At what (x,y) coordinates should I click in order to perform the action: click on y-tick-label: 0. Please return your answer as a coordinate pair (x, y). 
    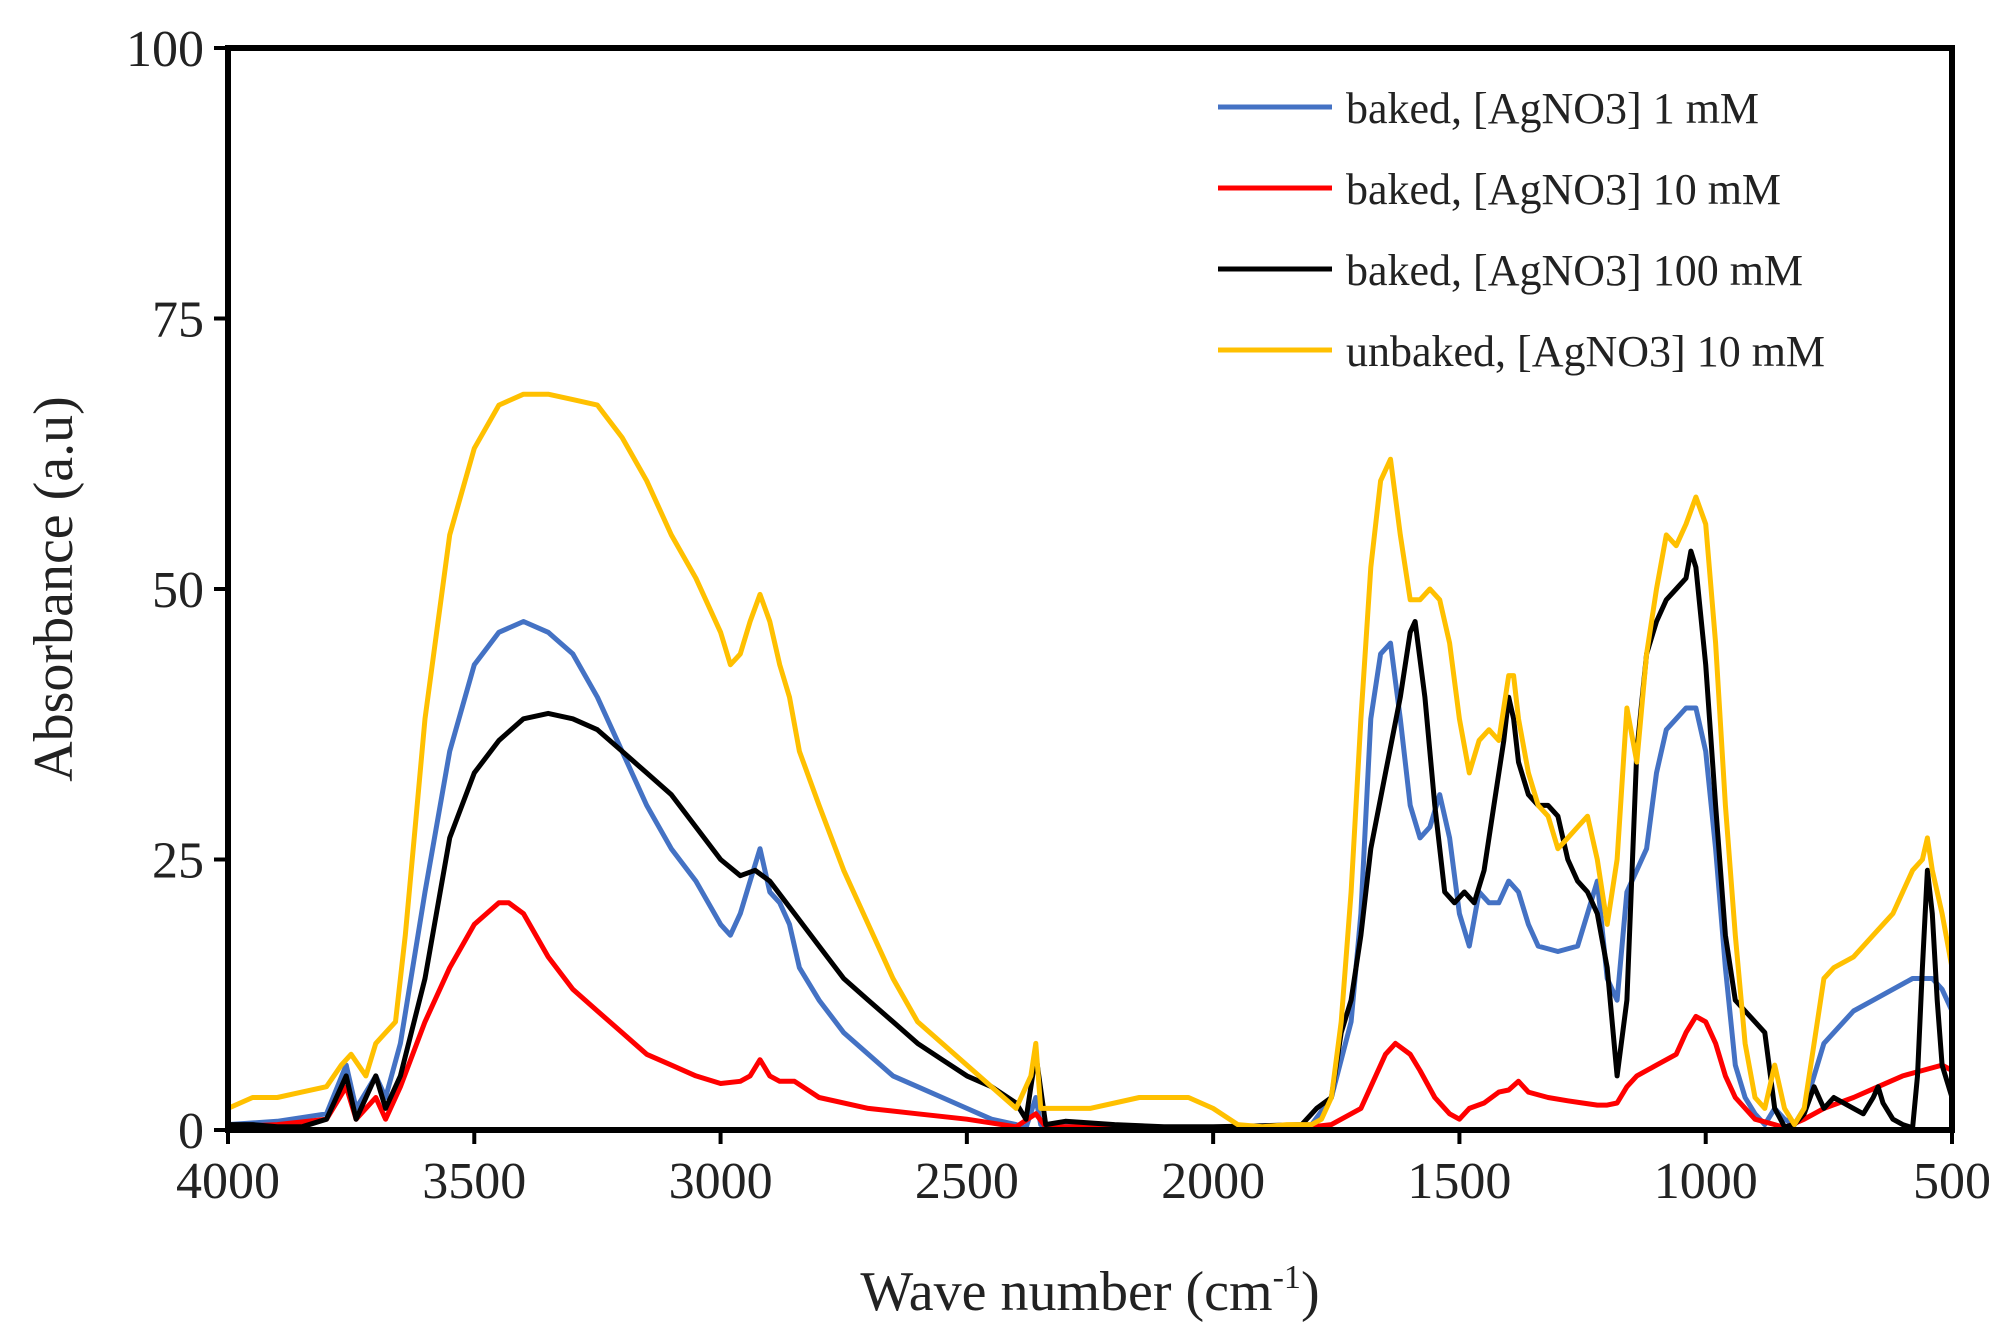
    Looking at the image, I should click on (191, 1131).